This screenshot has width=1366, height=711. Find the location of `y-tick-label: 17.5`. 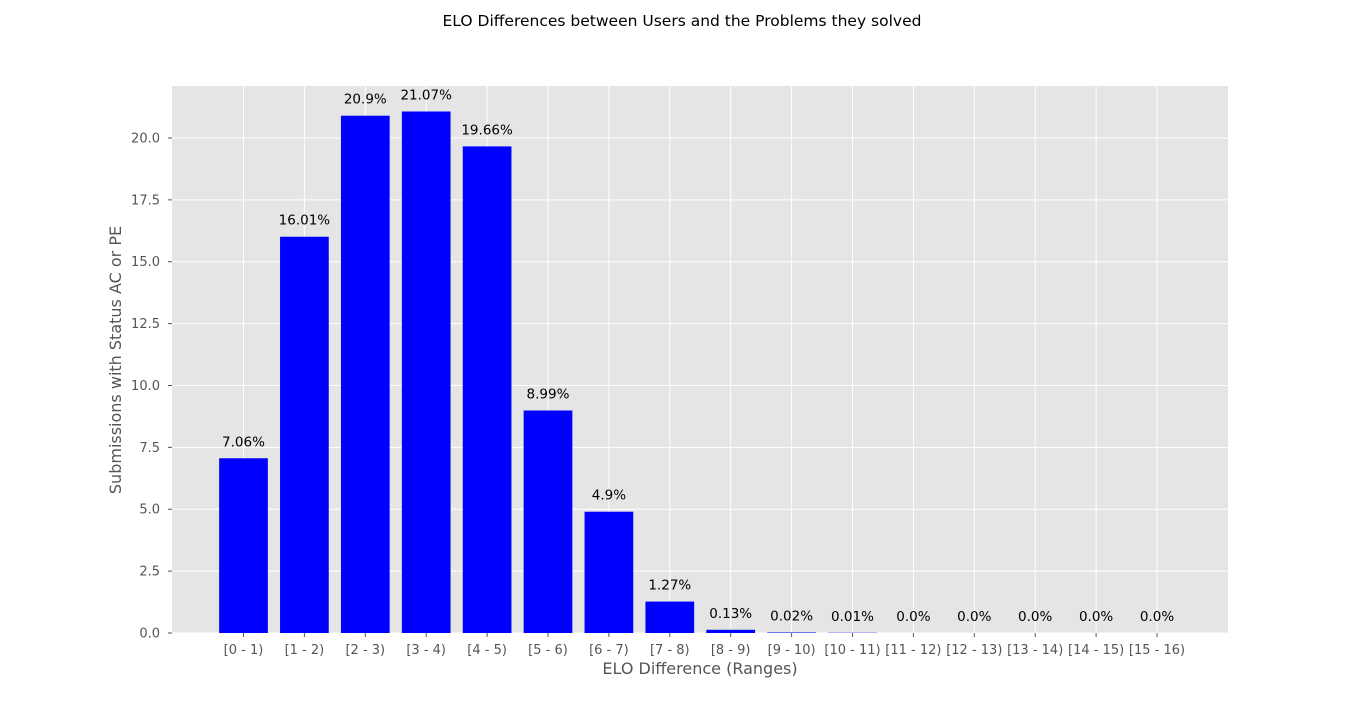

y-tick-label: 17.5 is located at coordinates (145, 200).